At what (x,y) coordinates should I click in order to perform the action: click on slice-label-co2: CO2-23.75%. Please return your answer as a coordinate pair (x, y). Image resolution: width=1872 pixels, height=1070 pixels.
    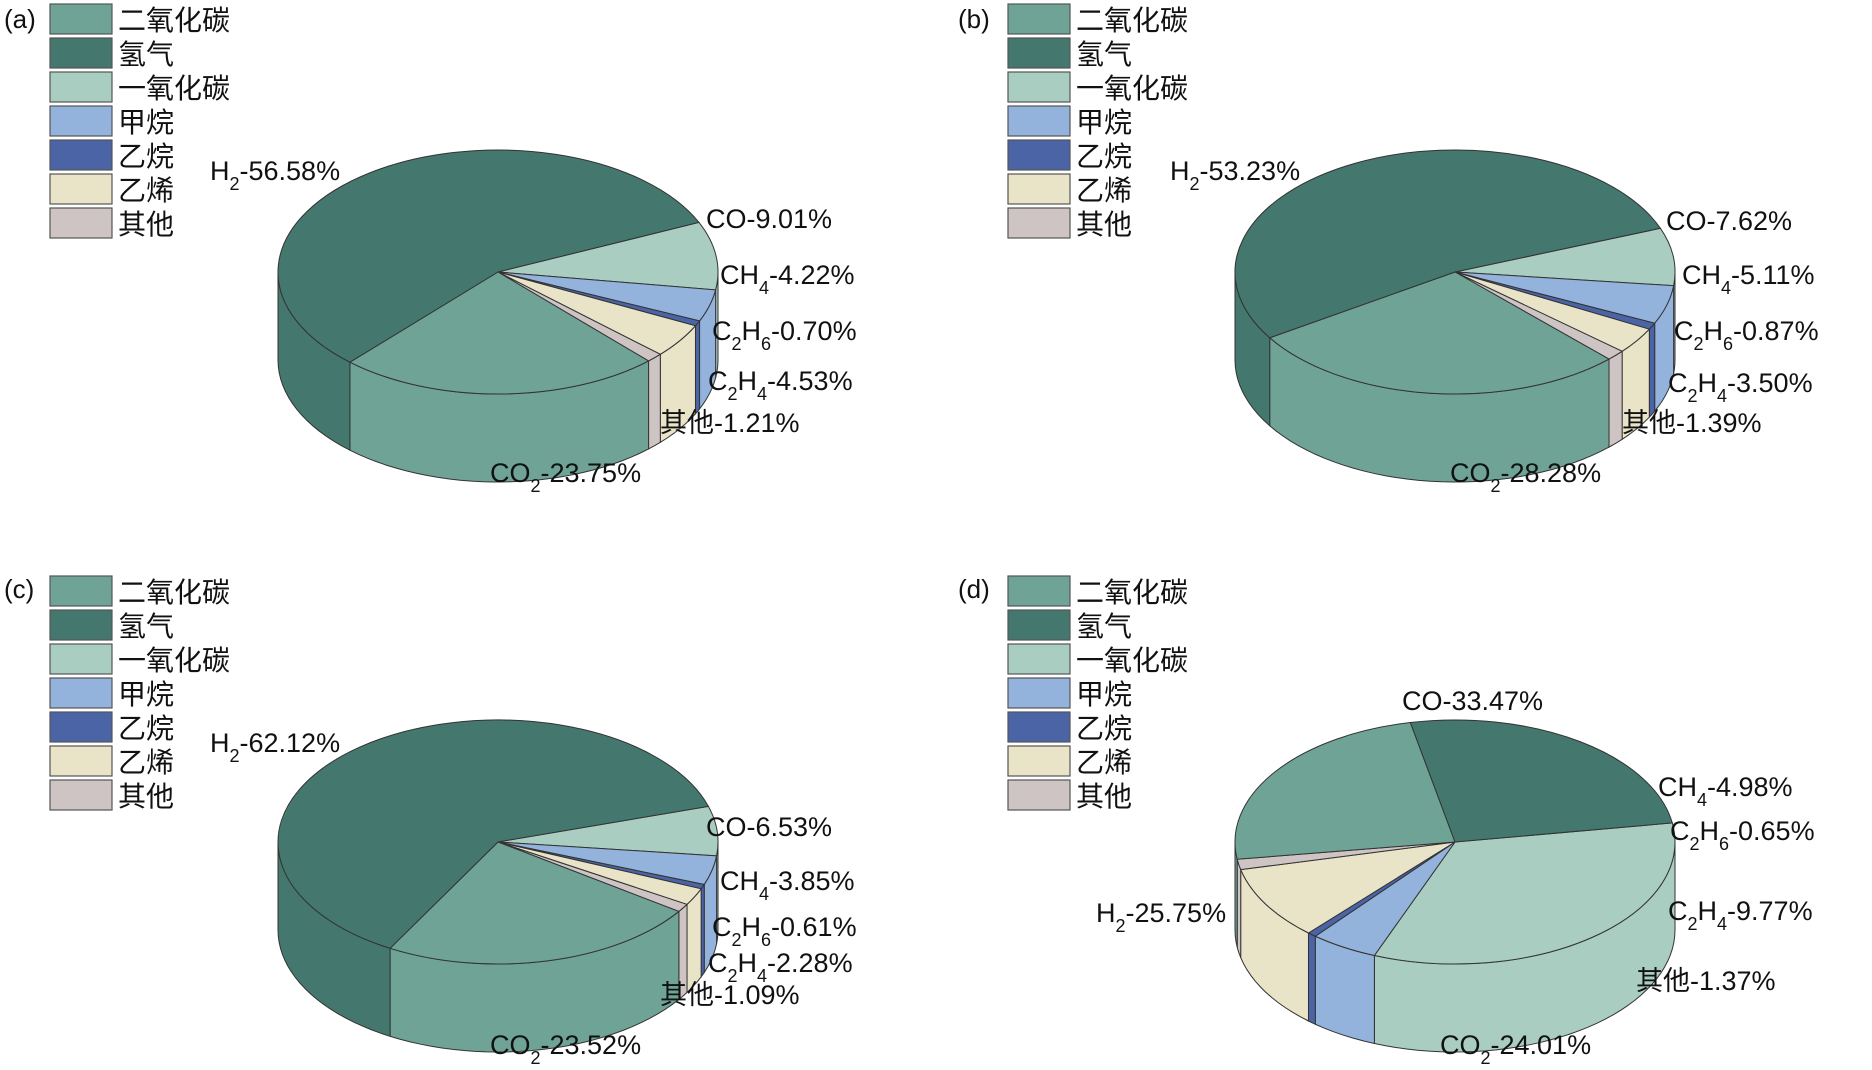
    Looking at the image, I should click on (565, 477).